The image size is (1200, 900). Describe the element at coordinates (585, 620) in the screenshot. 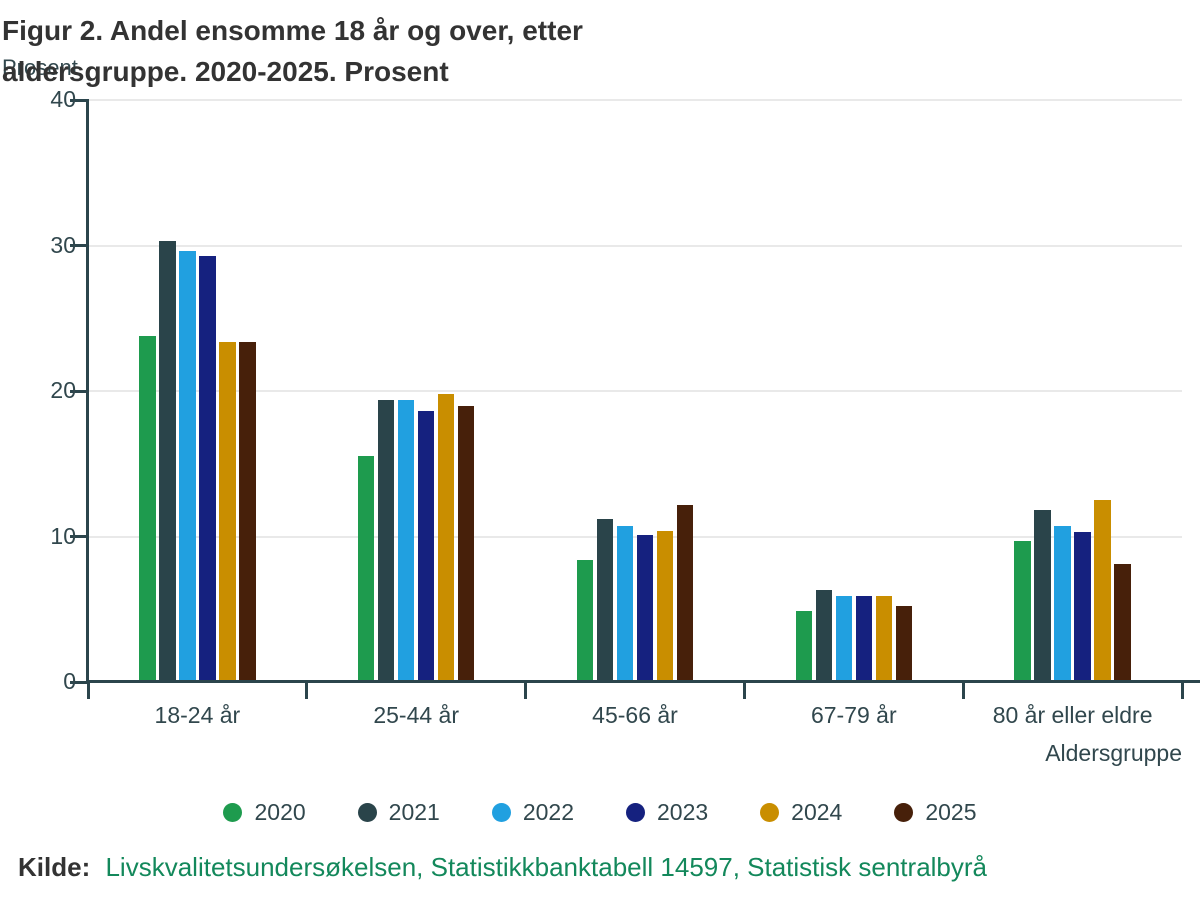

I see `bar-2020-45-66-år` at that location.